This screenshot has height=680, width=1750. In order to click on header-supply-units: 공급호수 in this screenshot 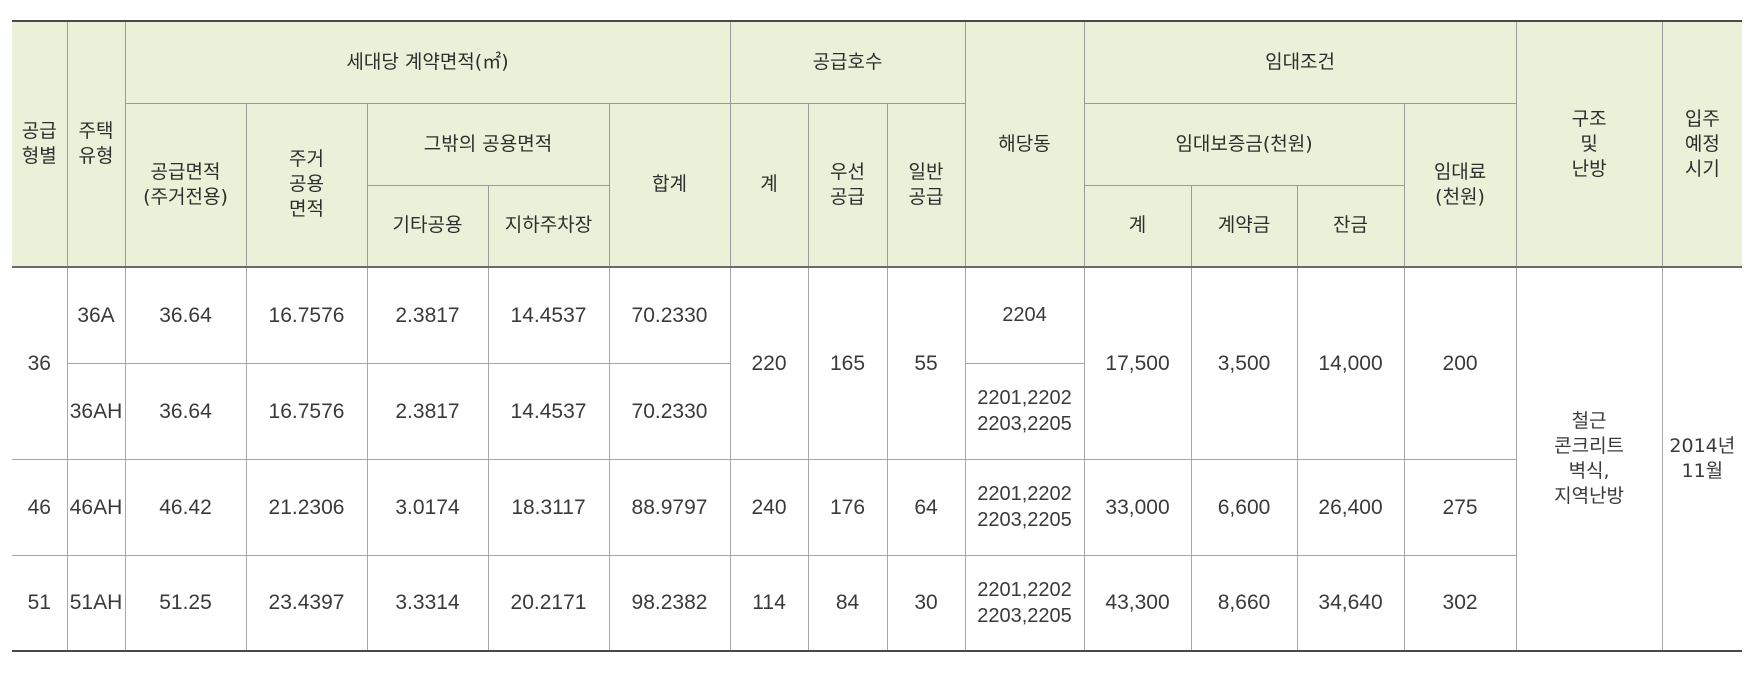, I will do `click(847, 62)`.